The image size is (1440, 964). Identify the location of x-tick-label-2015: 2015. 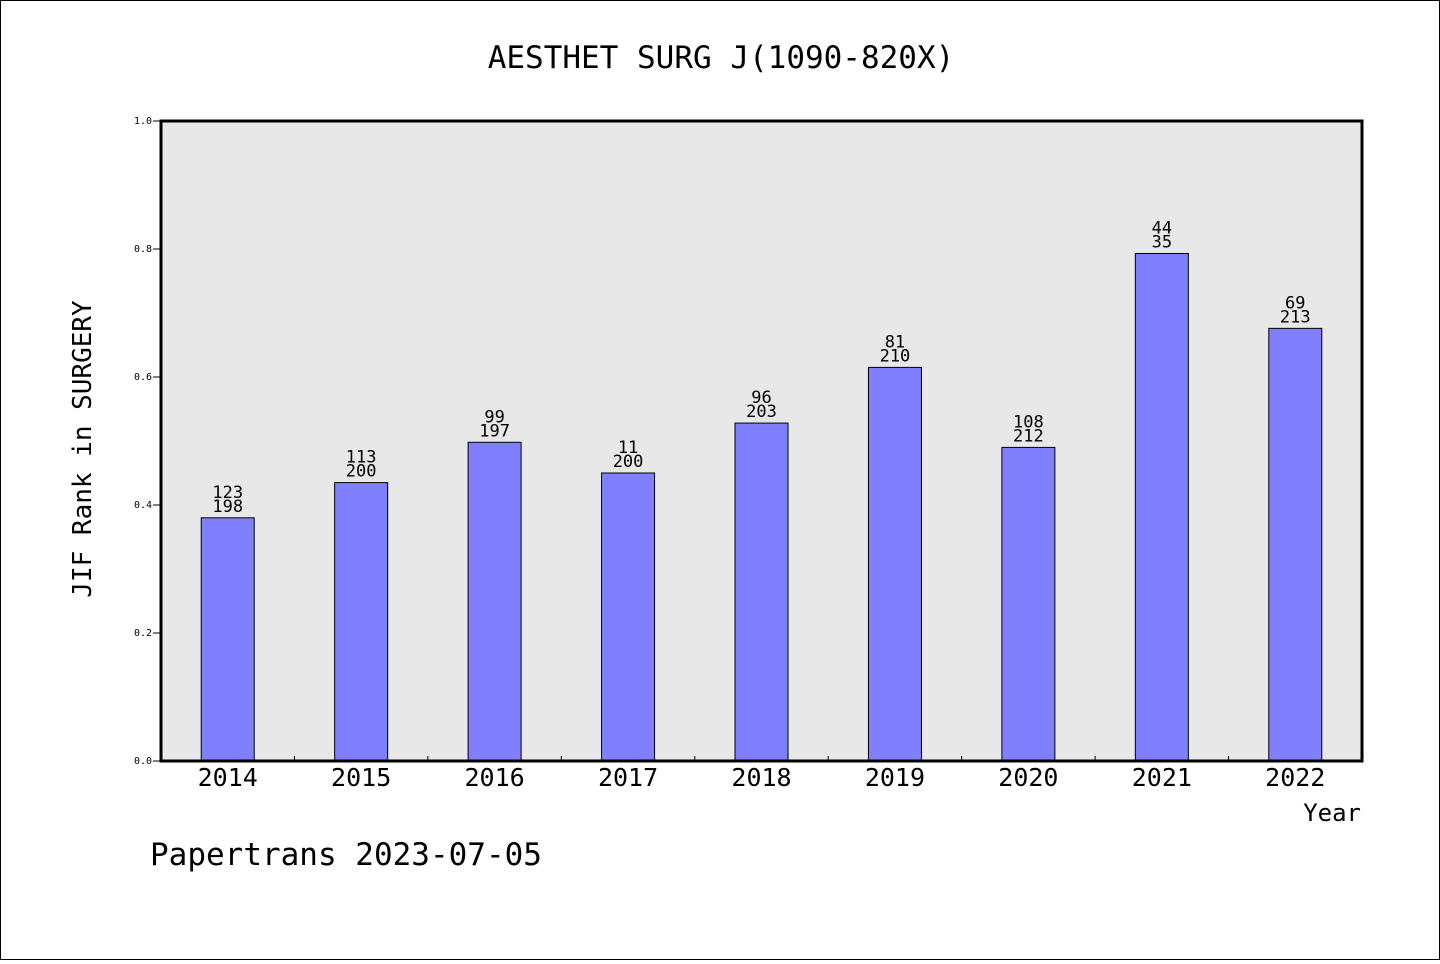
(361, 777).